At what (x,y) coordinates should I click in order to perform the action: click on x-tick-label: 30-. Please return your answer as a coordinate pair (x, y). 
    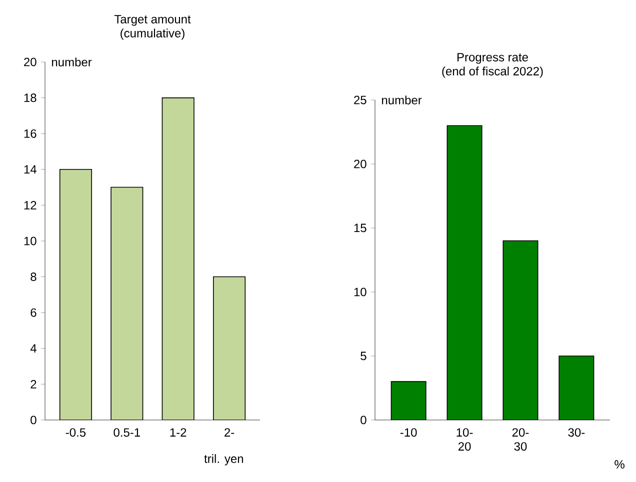
    Looking at the image, I should click on (576, 432).